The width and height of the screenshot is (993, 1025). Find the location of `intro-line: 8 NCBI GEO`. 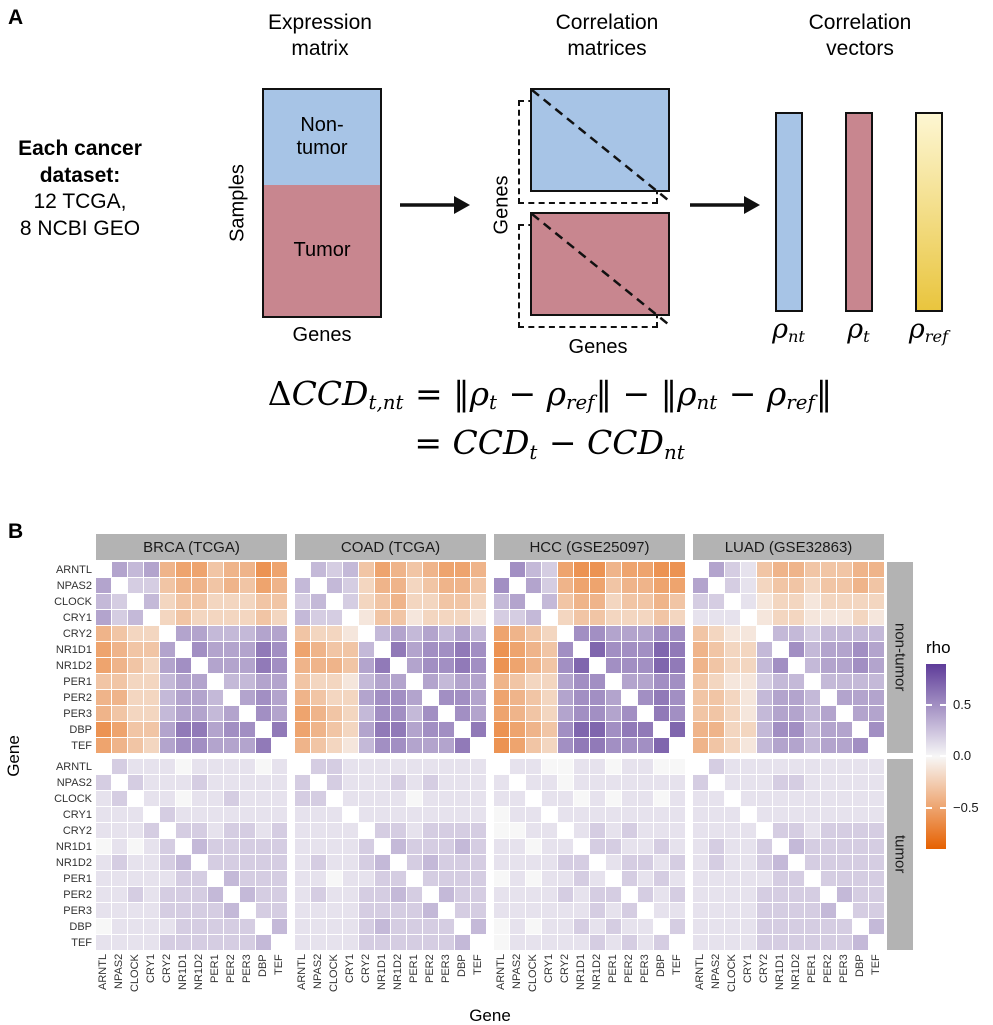

intro-line: 8 NCBI GEO is located at coordinates (80, 228).